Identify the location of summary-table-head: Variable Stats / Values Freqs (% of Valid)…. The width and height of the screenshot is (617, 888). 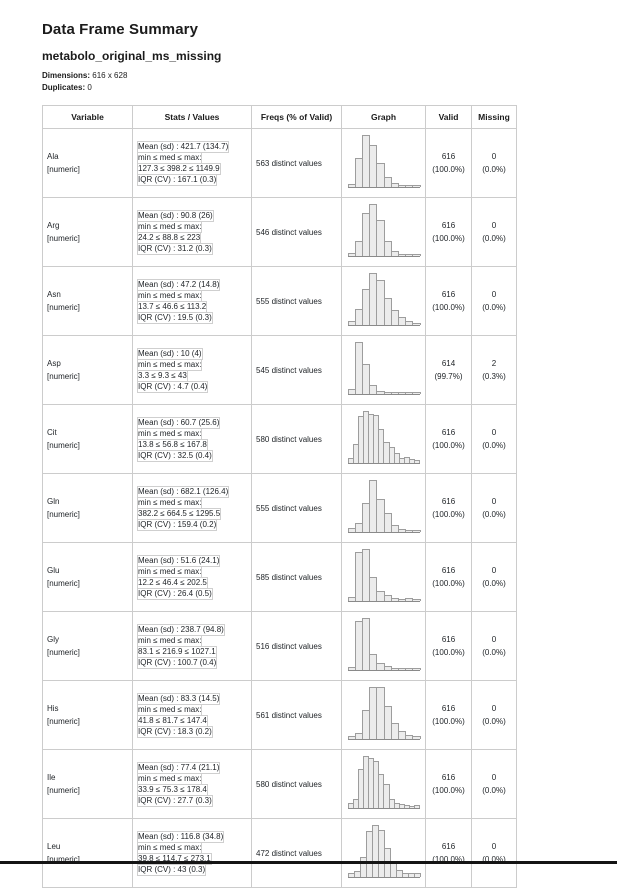
(279, 117).